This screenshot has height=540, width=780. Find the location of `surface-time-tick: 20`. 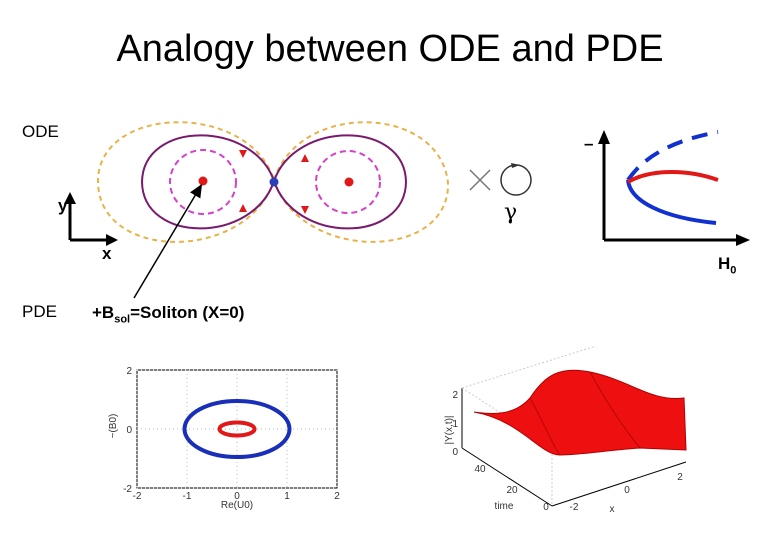

surface-time-tick: 20 is located at coordinates (512, 490).